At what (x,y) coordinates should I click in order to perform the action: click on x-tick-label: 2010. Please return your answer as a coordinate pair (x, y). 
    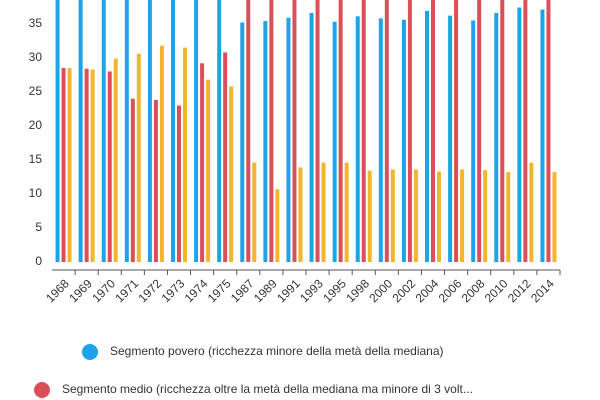
    Looking at the image, I should click on (496, 290).